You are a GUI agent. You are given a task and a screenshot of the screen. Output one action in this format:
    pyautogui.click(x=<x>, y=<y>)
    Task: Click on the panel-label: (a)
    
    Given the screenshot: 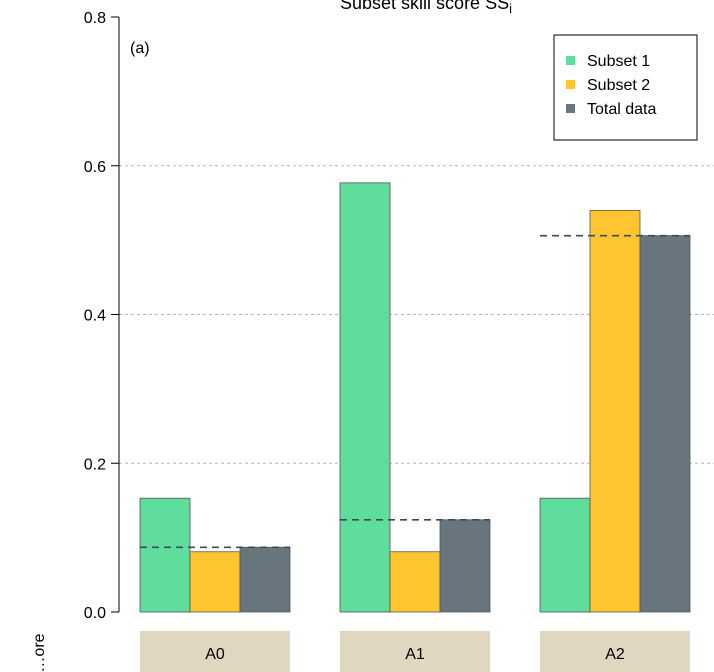 What is the action you would take?
    pyautogui.click(x=140, y=48)
    